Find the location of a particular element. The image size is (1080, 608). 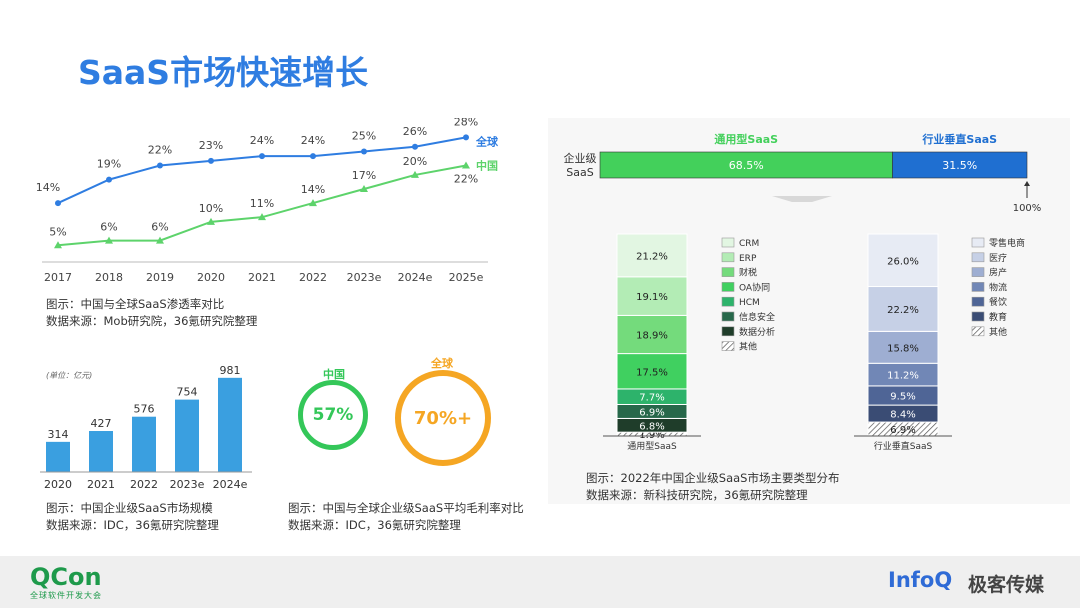

bar-chart-caption: 图示：中国企业级SaaS市场规模 数据来源：IDC，36氪研究院整理 is located at coordinates (132, 517).